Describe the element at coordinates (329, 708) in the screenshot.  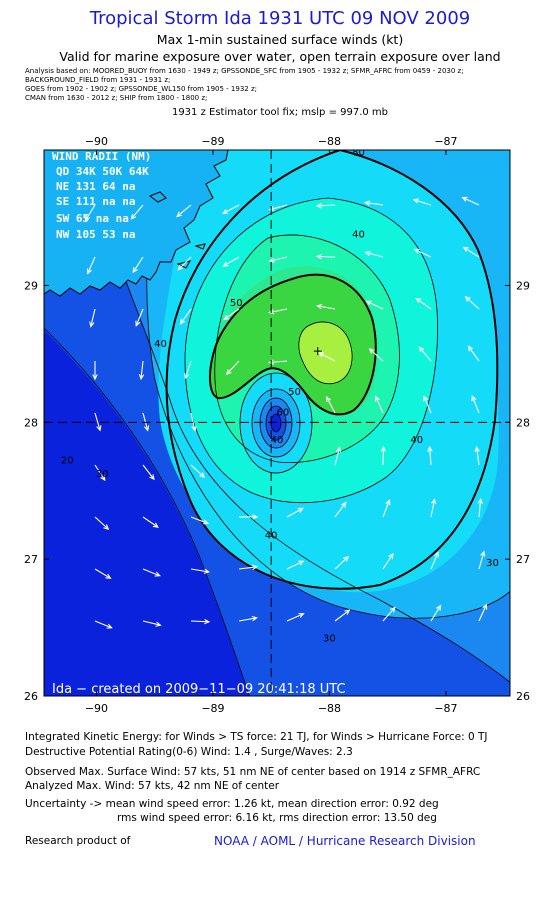
I see `x-tick-label-bottom: −88` at that location.